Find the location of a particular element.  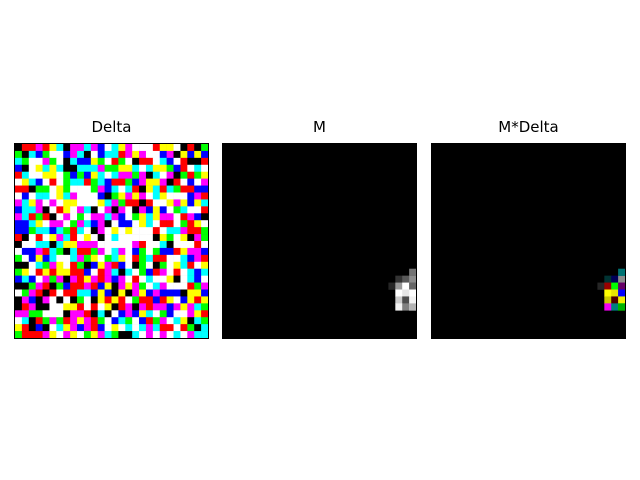

delta-pixel-grid is located at coordinates (111, 241).